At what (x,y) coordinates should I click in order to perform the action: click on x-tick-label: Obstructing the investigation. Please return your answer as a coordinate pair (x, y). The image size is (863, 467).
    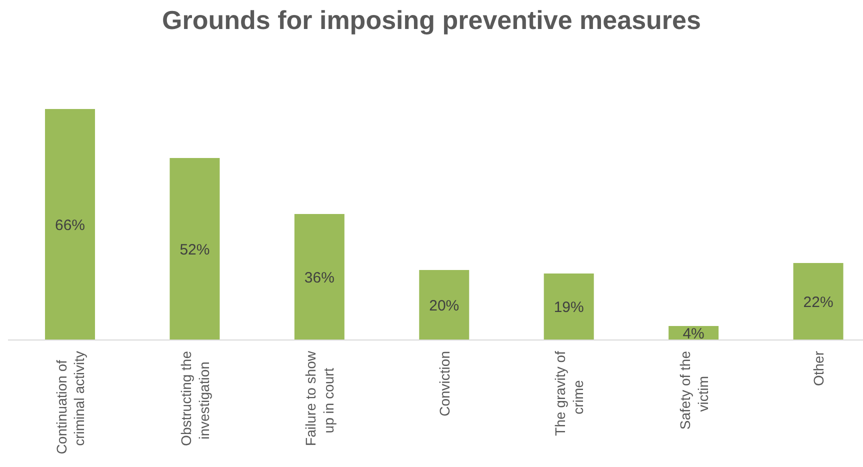
    Looking at the image, I should click on (195, 398).